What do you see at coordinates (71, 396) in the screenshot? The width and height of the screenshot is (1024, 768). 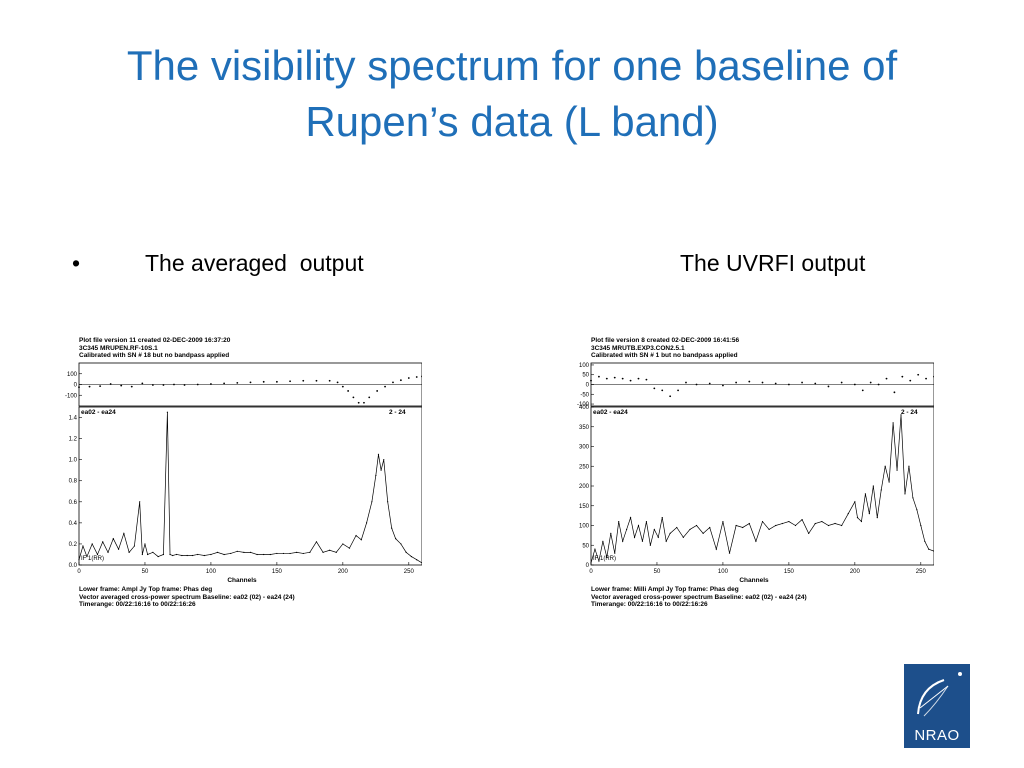 I see `phase-y-tick-label: -100` at bounding box center [71, 396].